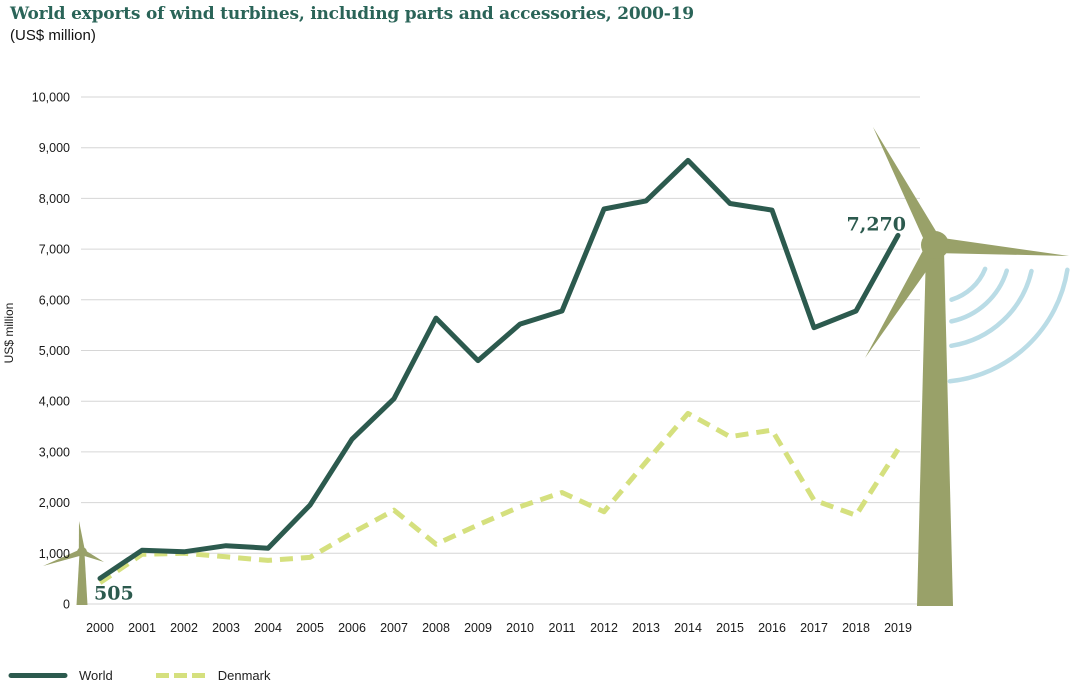  I want to click on world-line-swatch, so click(38, 675).